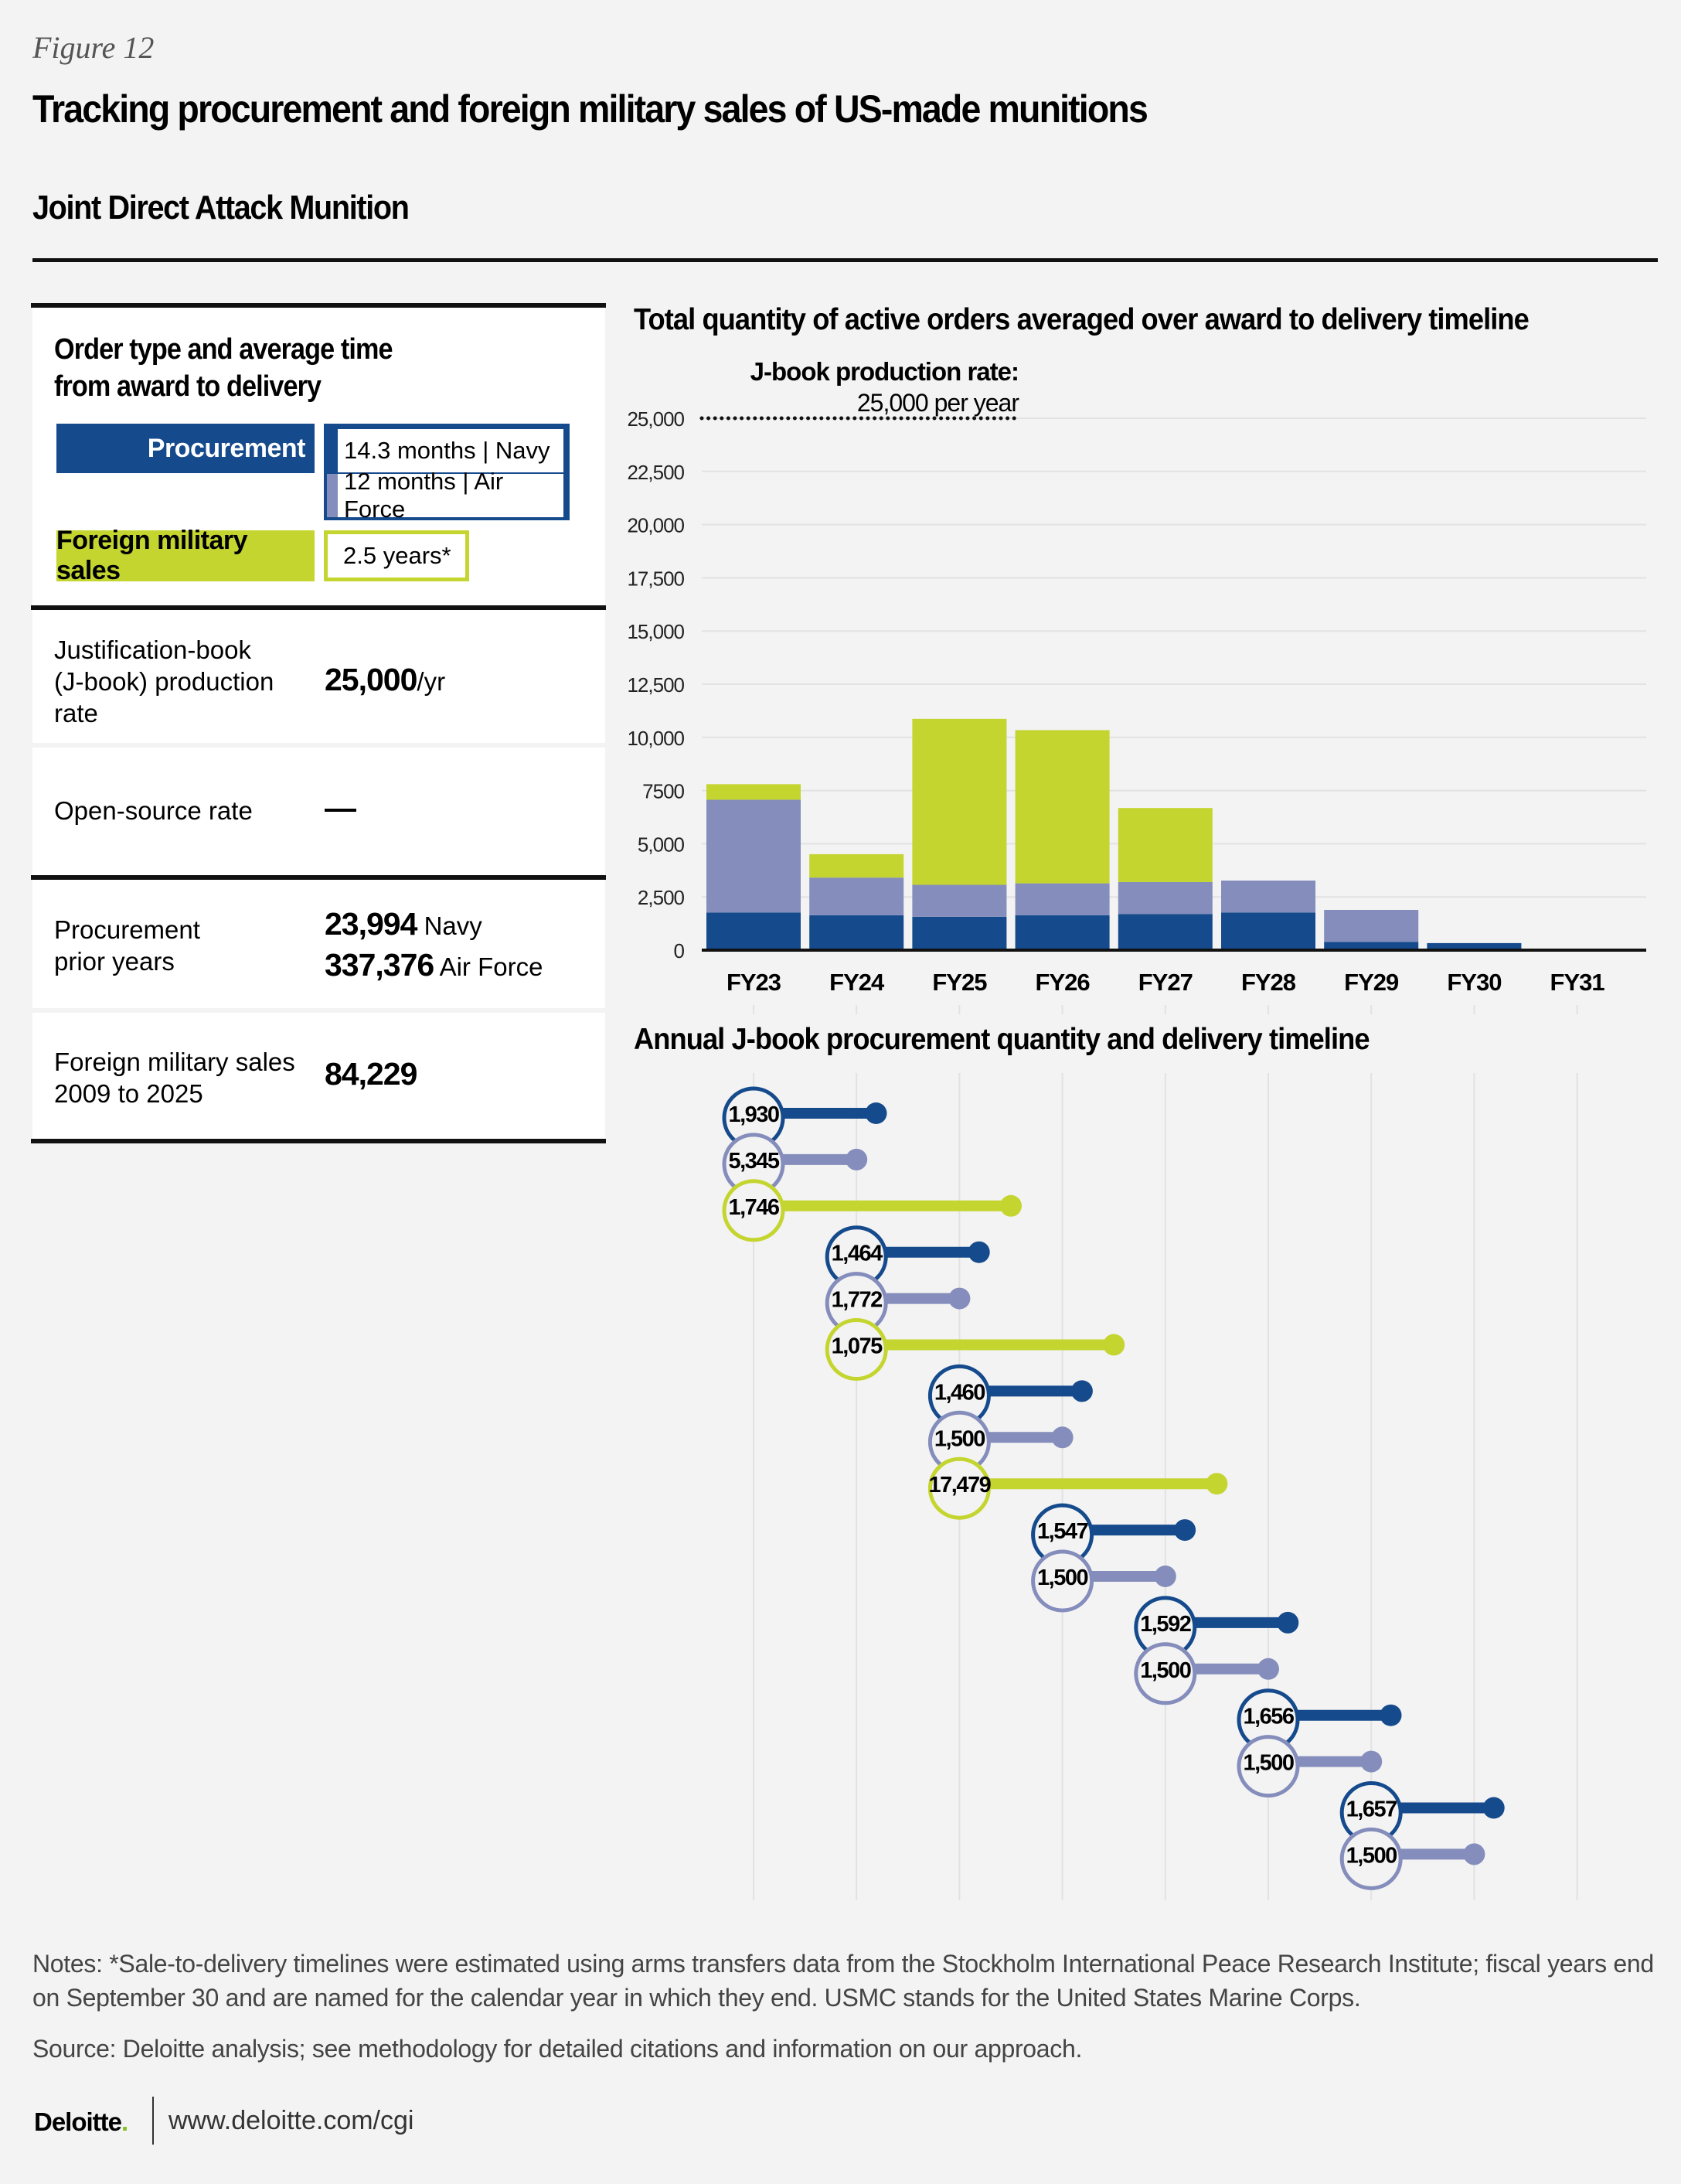 The image size is (1681, 2184). I want to click on procurement-prior-value: 23,994 Navy 337,376 Air Force, so click(434, 945).